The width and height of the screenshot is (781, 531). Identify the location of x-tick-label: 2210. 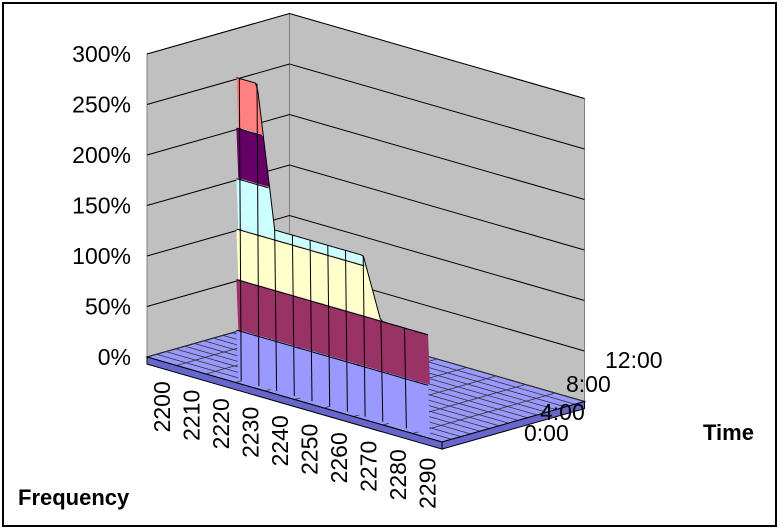
(191, 415).